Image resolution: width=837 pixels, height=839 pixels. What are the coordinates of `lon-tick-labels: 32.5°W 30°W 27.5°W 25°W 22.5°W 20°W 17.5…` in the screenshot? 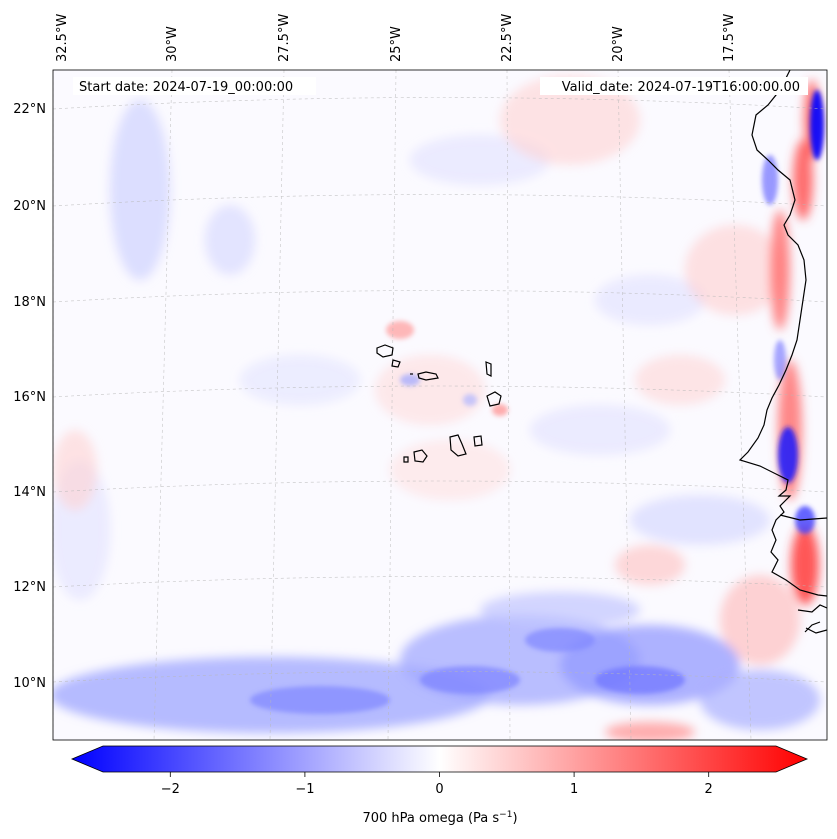 It's located at (396, 38).